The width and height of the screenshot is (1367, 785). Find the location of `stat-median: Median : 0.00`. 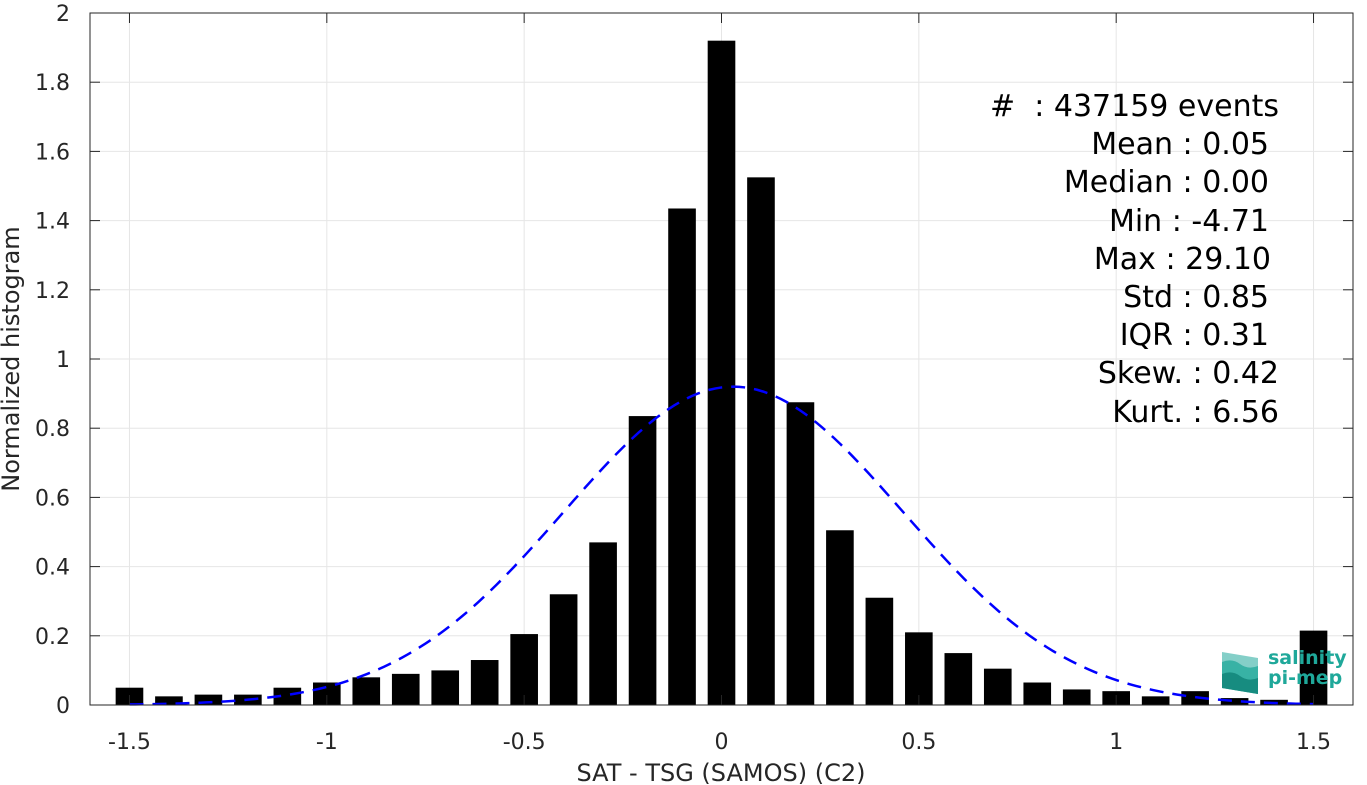

stat-median: Median : 0.00 is located at coordinates (1166, 183).